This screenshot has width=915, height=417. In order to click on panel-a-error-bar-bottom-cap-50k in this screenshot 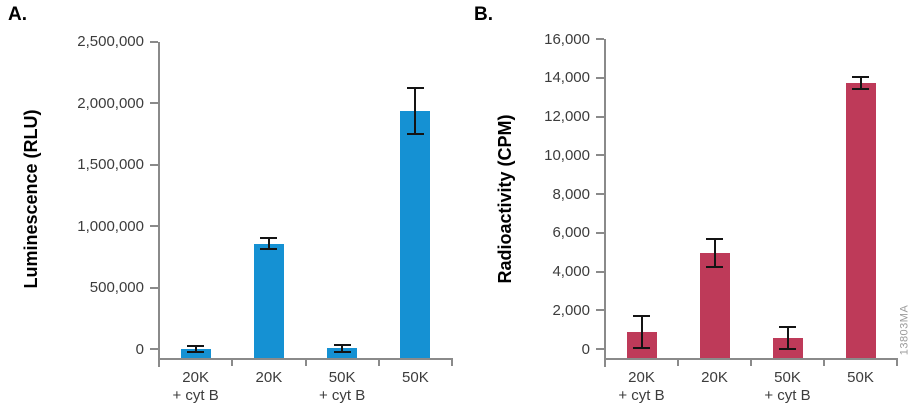, I will do `click(415, 134)`.